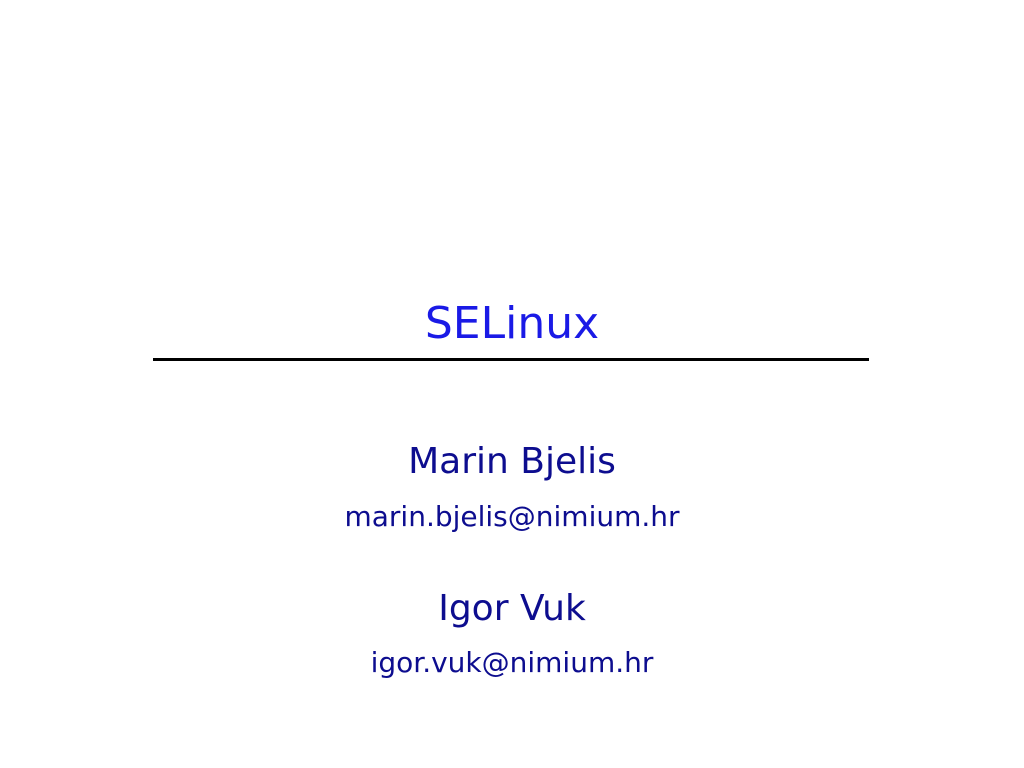 This screenshot has height=768, width=1024. Describe the element at coordinates (512, 323) in the screenshot. I see `slide-title: SELinux` at that location.